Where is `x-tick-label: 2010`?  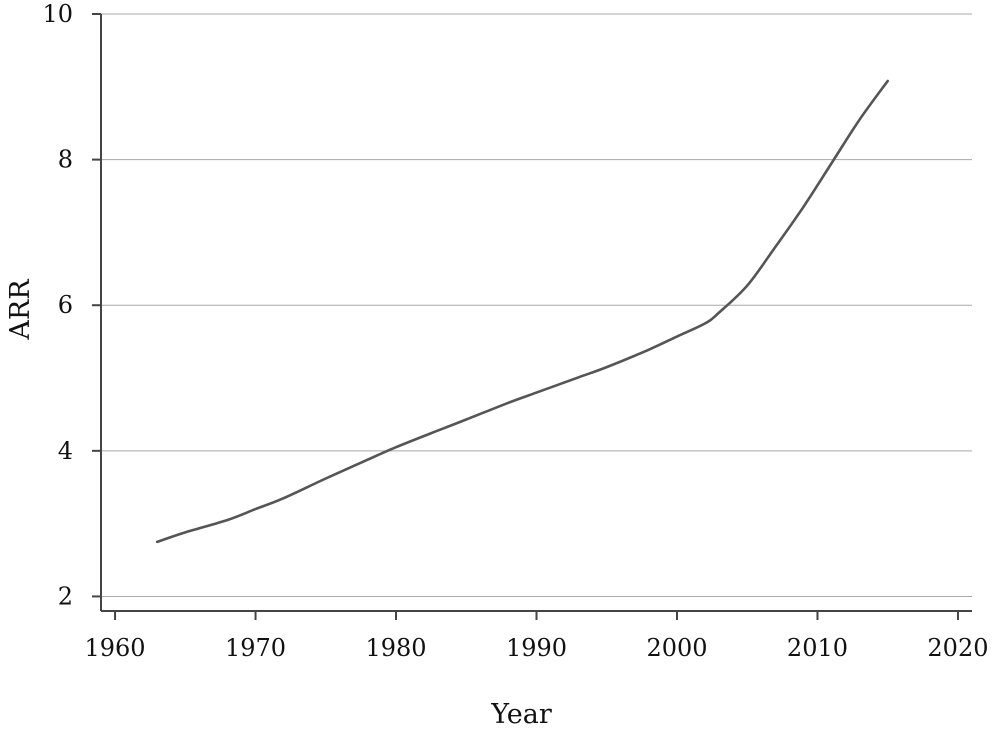
x-tick-label: 2010 is located at coordinates (817, 648).